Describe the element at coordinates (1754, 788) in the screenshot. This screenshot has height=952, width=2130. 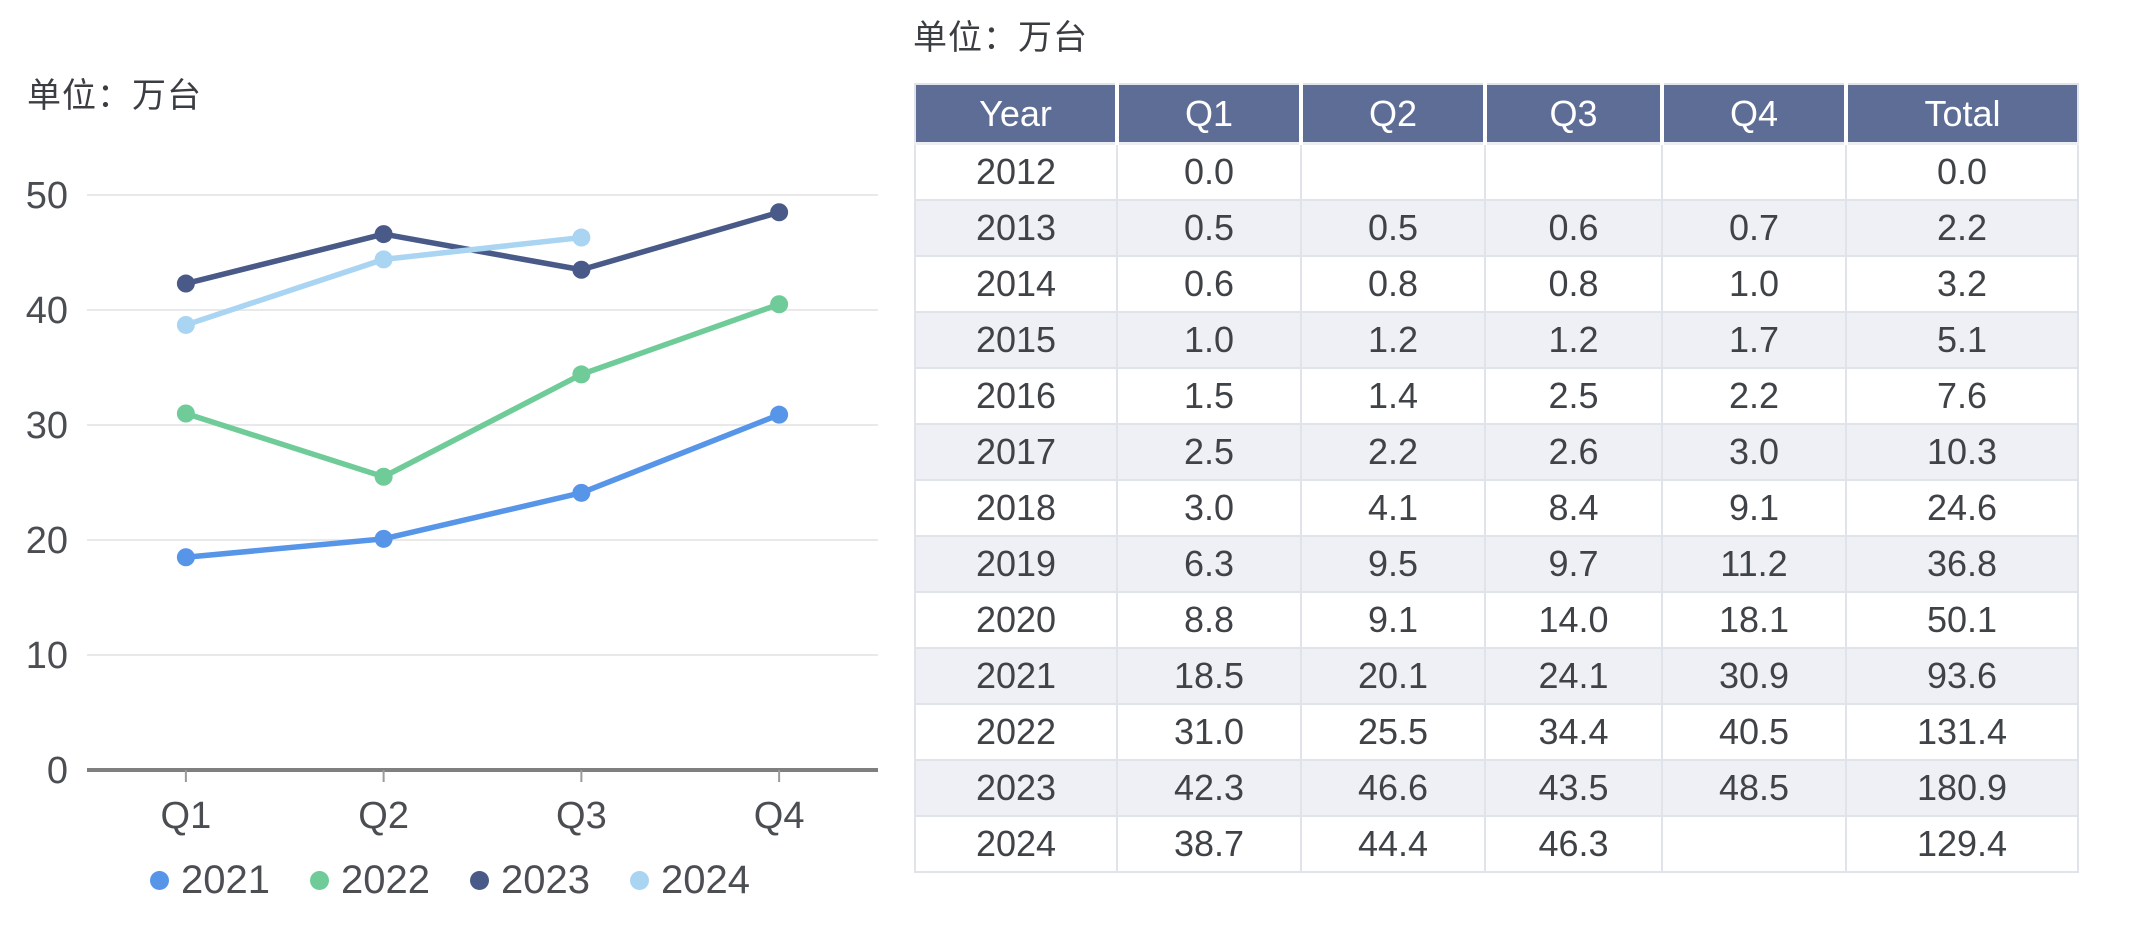
I see `value-cell: 48.5` at that location.